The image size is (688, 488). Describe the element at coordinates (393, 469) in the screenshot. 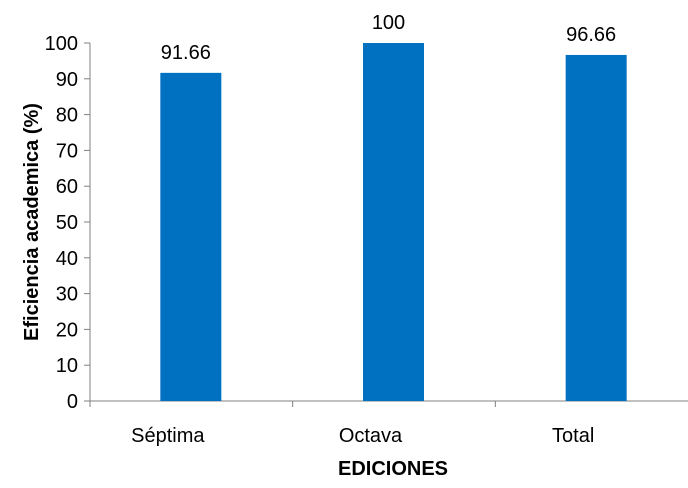

I see `x-axis-title: EDICIONES` at that location.